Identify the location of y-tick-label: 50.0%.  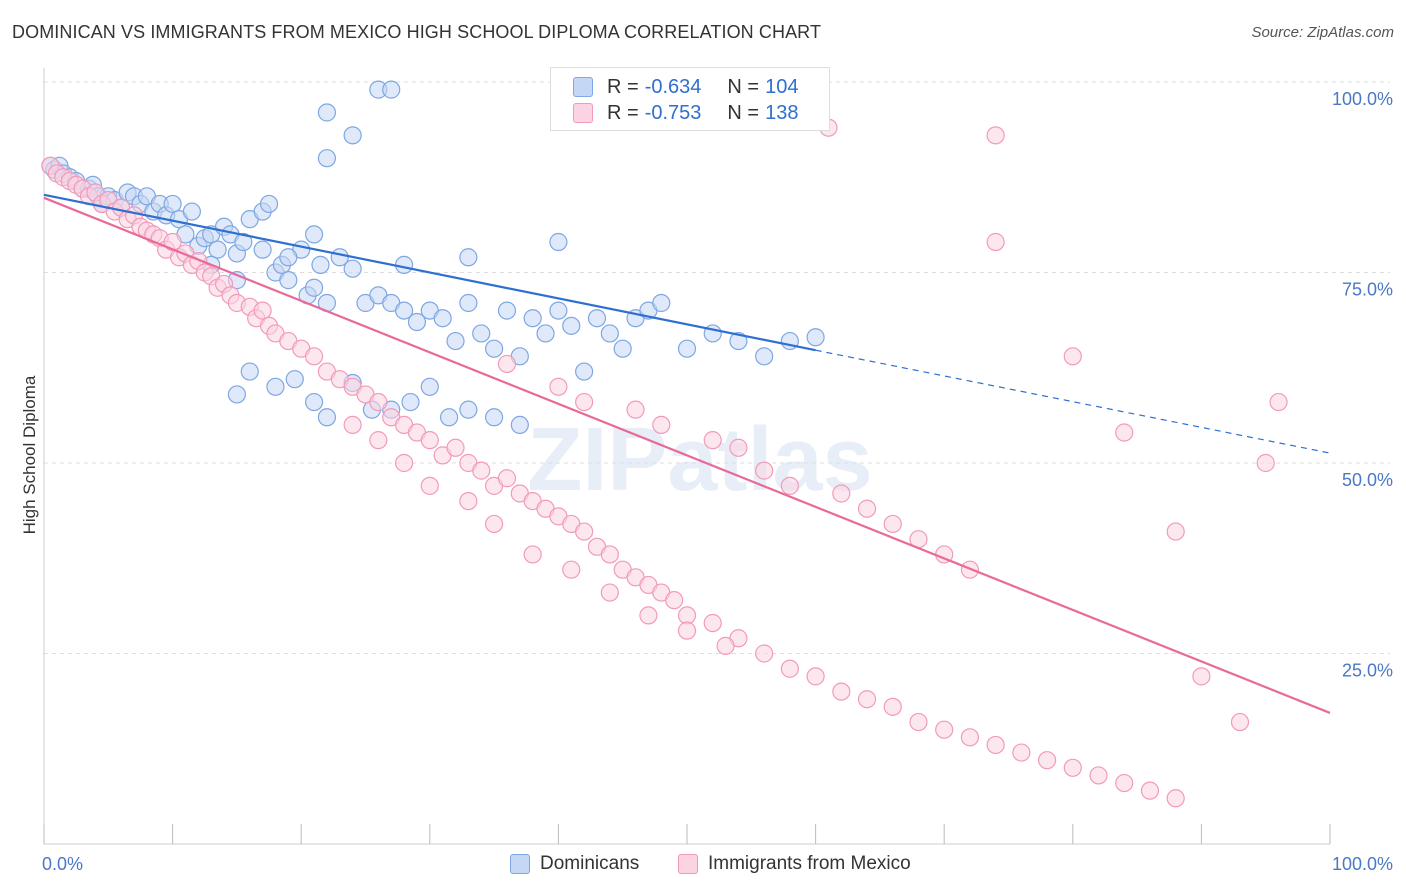
(1367, 480).